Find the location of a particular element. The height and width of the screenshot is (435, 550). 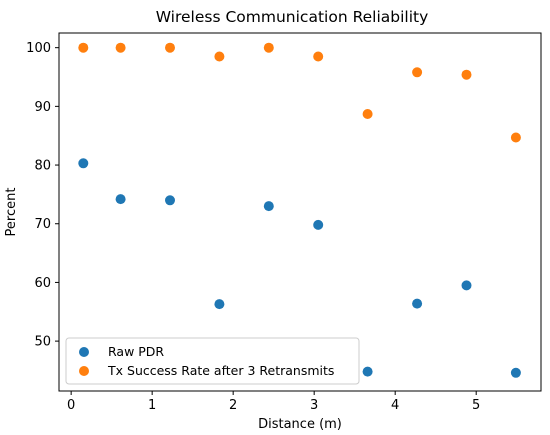

y-tick-label: 90 is located at coordinates (42, 107).